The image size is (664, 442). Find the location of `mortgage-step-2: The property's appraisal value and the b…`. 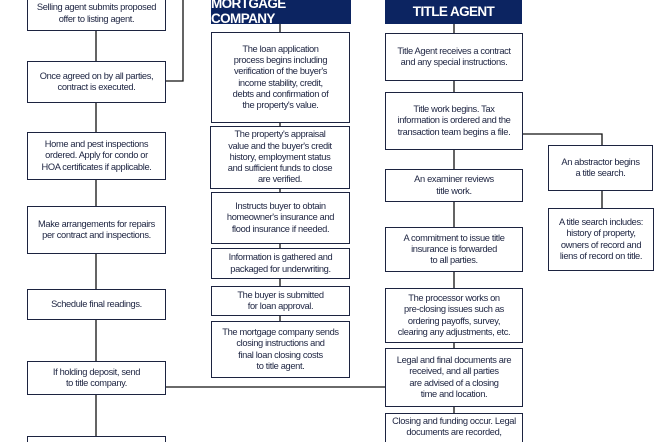

mortgage-step-2: The property's appraisal value and the b… is located at coordinates (280, 157).